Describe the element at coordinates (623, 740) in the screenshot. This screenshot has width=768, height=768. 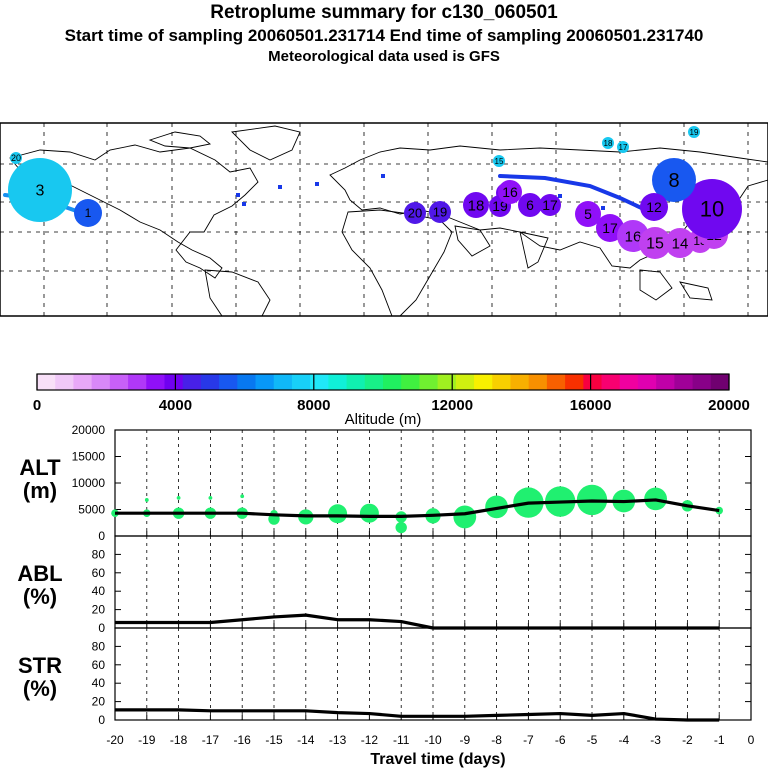
I see `x-tick-label: -4` at that location.